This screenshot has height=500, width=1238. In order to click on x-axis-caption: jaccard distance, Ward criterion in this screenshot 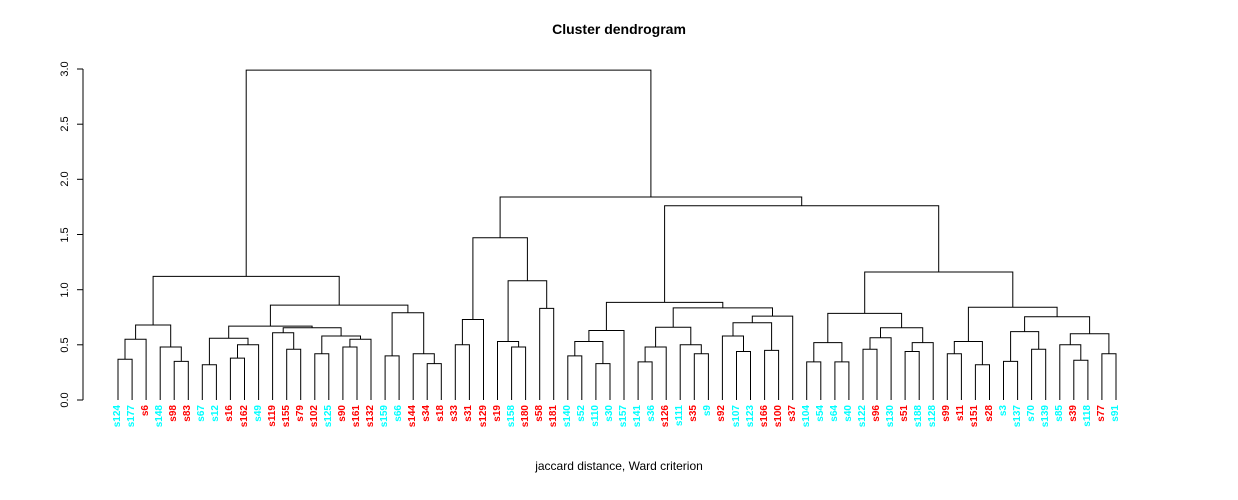, I will do `click(619, 466)`.